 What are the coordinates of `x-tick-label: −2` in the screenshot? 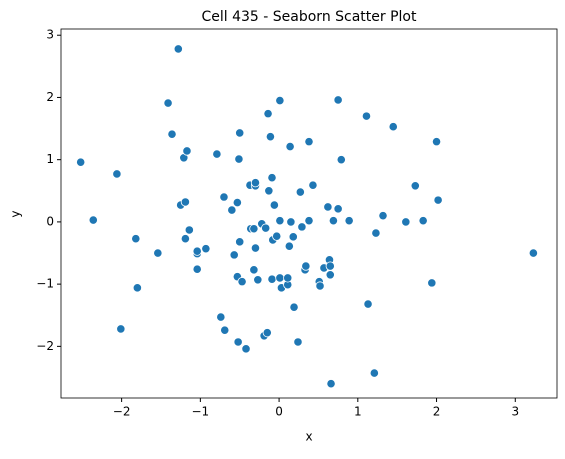 It's located at (122, 412).